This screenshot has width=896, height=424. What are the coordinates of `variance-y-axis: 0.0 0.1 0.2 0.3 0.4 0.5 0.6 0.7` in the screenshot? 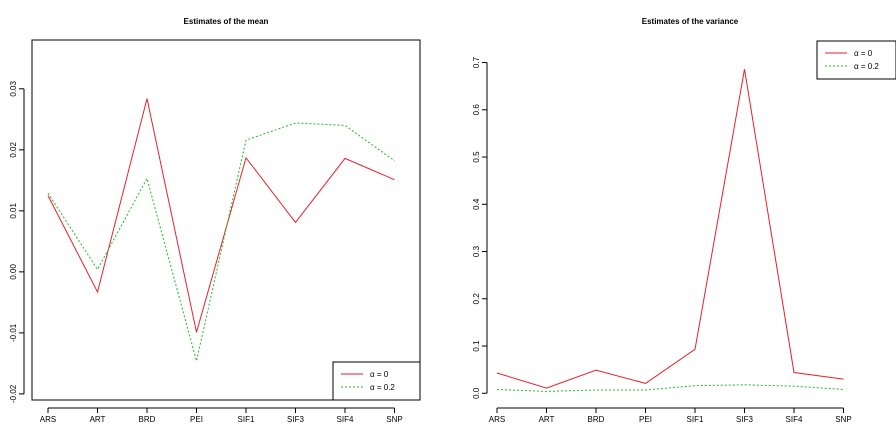 It's located at (480, 227).